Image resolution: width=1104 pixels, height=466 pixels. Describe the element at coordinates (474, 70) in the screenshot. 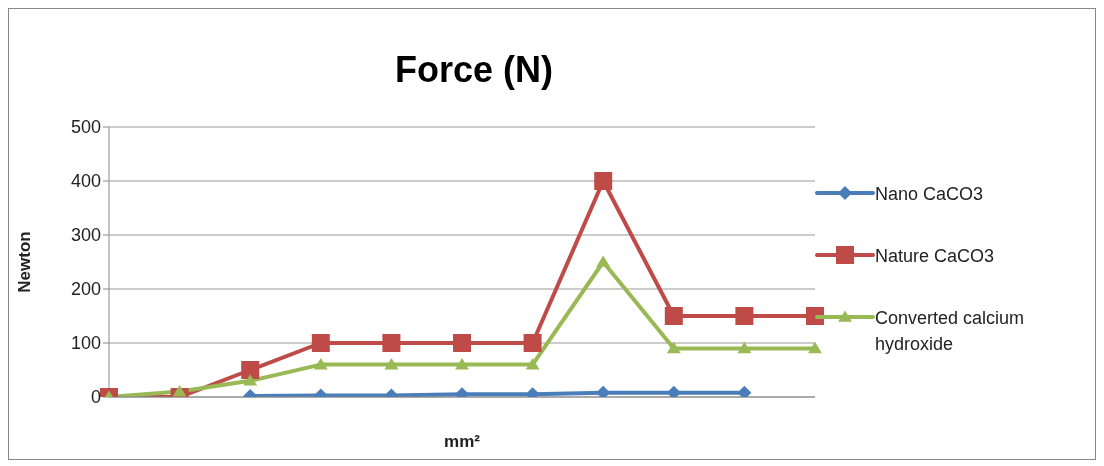

I see `chart-title: Force (N)` at that location.